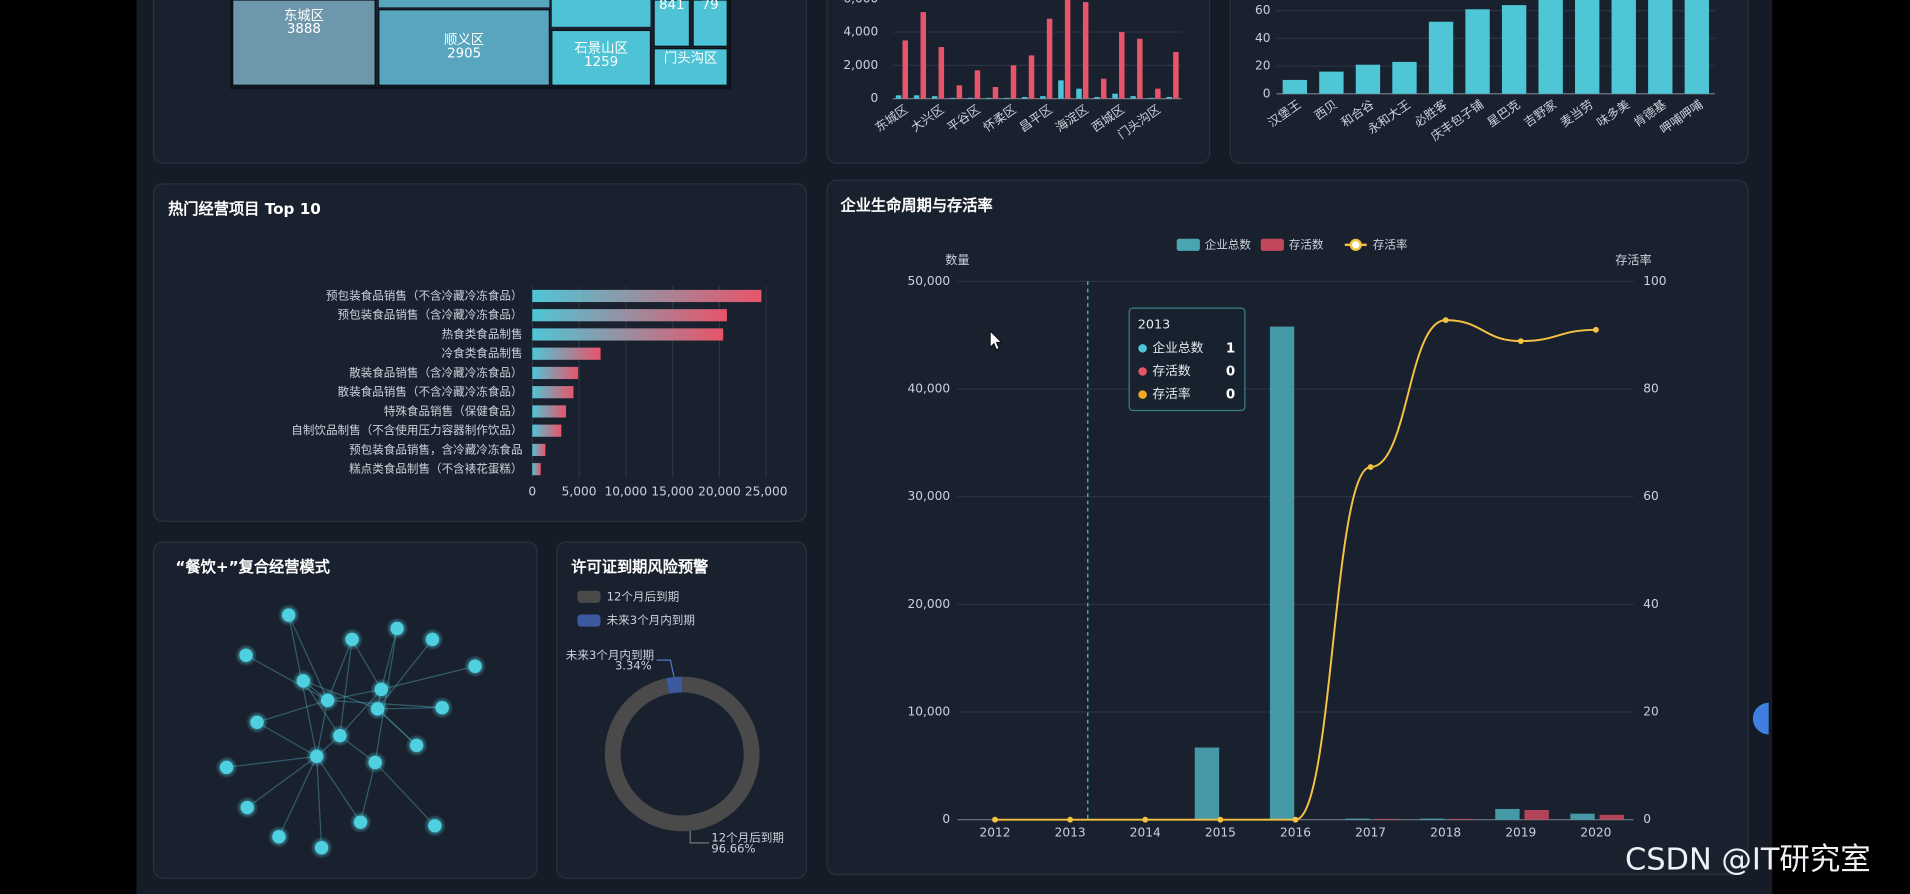 This screenshot has width=1910, height=894. Describe the element at coordinates (995, 833) in the screenshot. I see `x-tick-label: 2012` at that location.